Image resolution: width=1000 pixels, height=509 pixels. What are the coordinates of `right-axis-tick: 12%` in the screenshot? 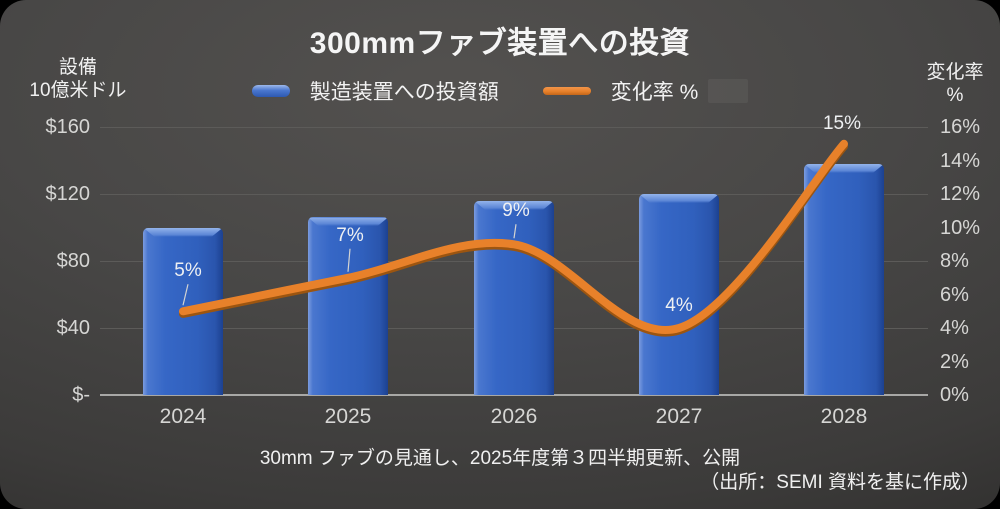 It's located at (960, 194).